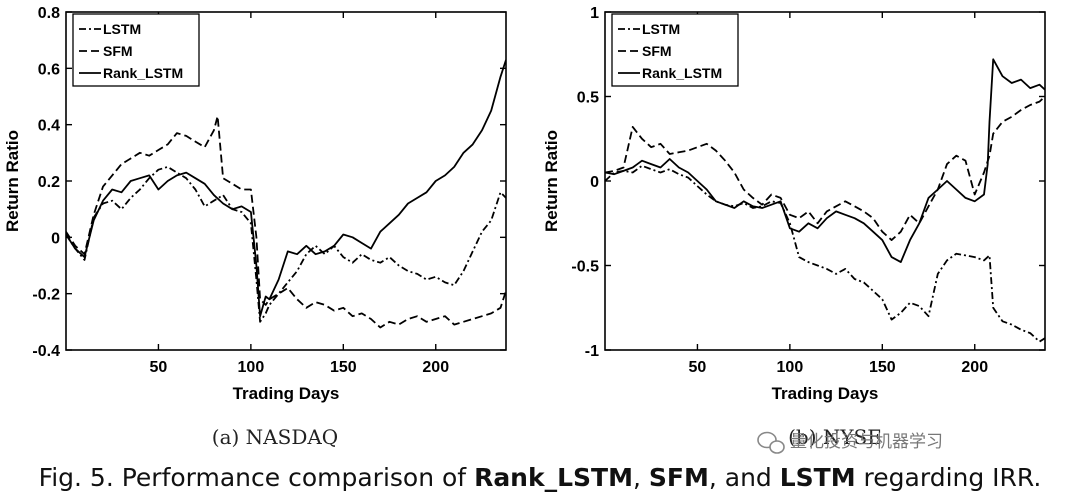 The height and width of the screenshot is (498, 1080). Describe the element at coordinates (592, 351) in the screenshot. I see `y-tick-label: -1` at that location.